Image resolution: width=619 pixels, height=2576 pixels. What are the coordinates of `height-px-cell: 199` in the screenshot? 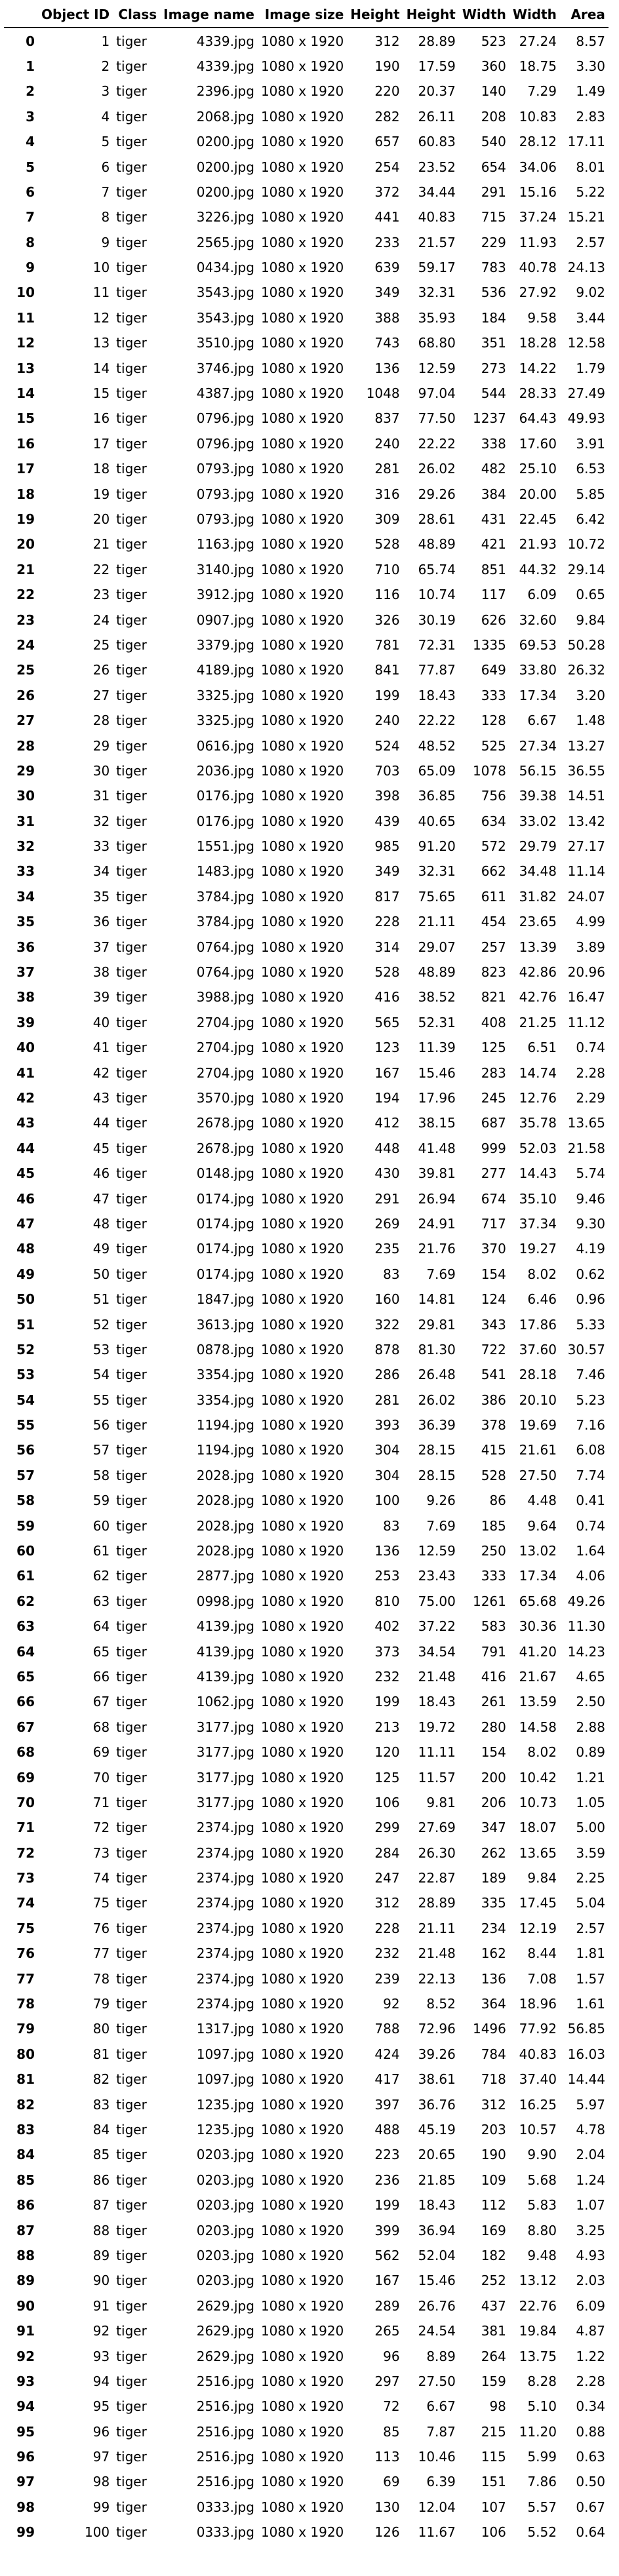 It's located at (387, 695).